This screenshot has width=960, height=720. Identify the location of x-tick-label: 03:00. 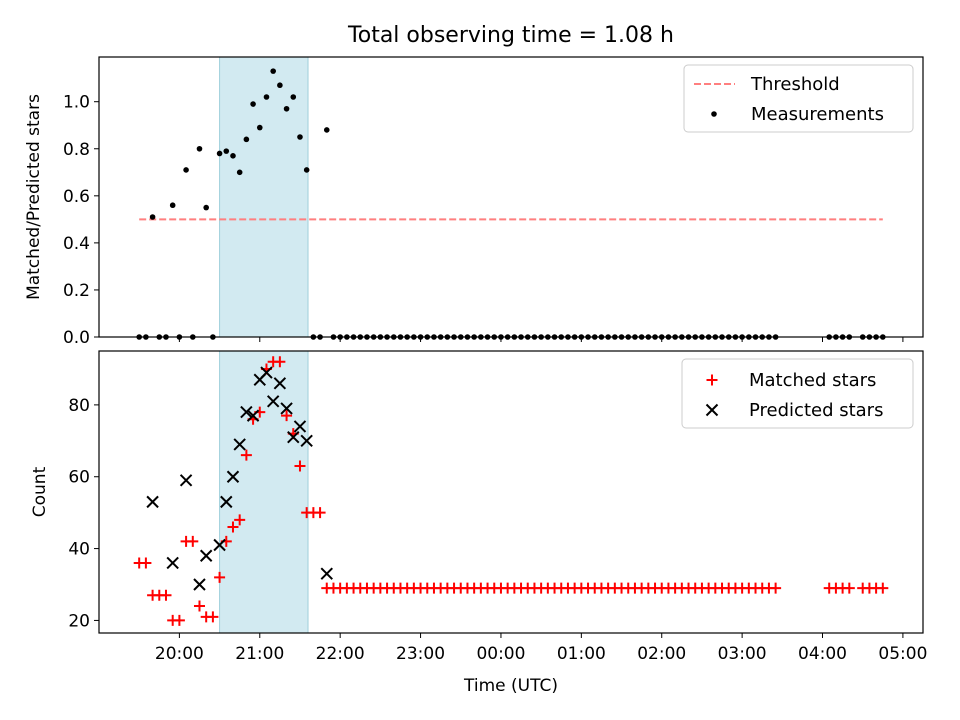
(742, 654).